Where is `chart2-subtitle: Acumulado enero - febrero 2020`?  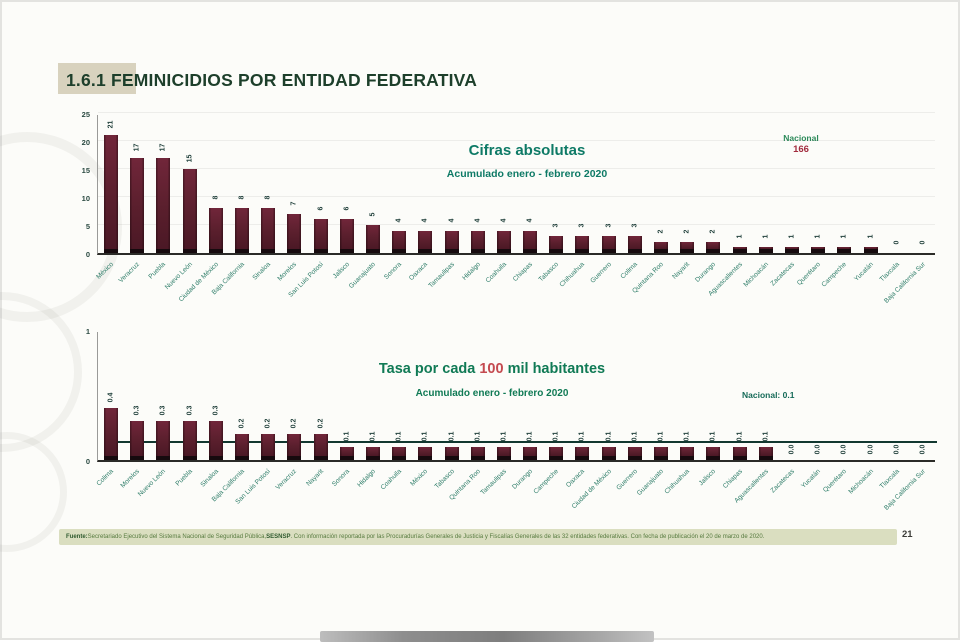
chart2-subtitle: Acumulado enero - febrero 2020 is located at coordinates (492, 393).